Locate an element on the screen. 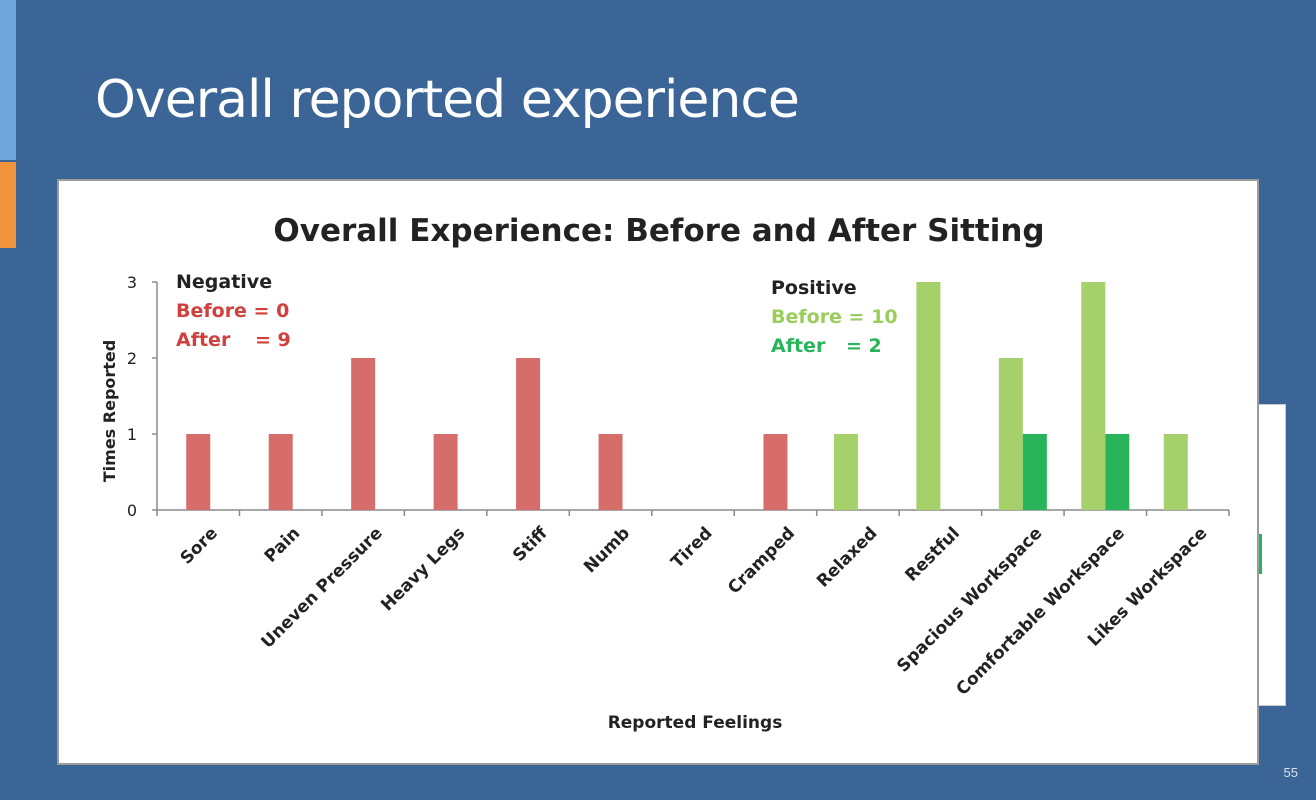  y-tick-label: 3 is located at coordinates (132, 282).